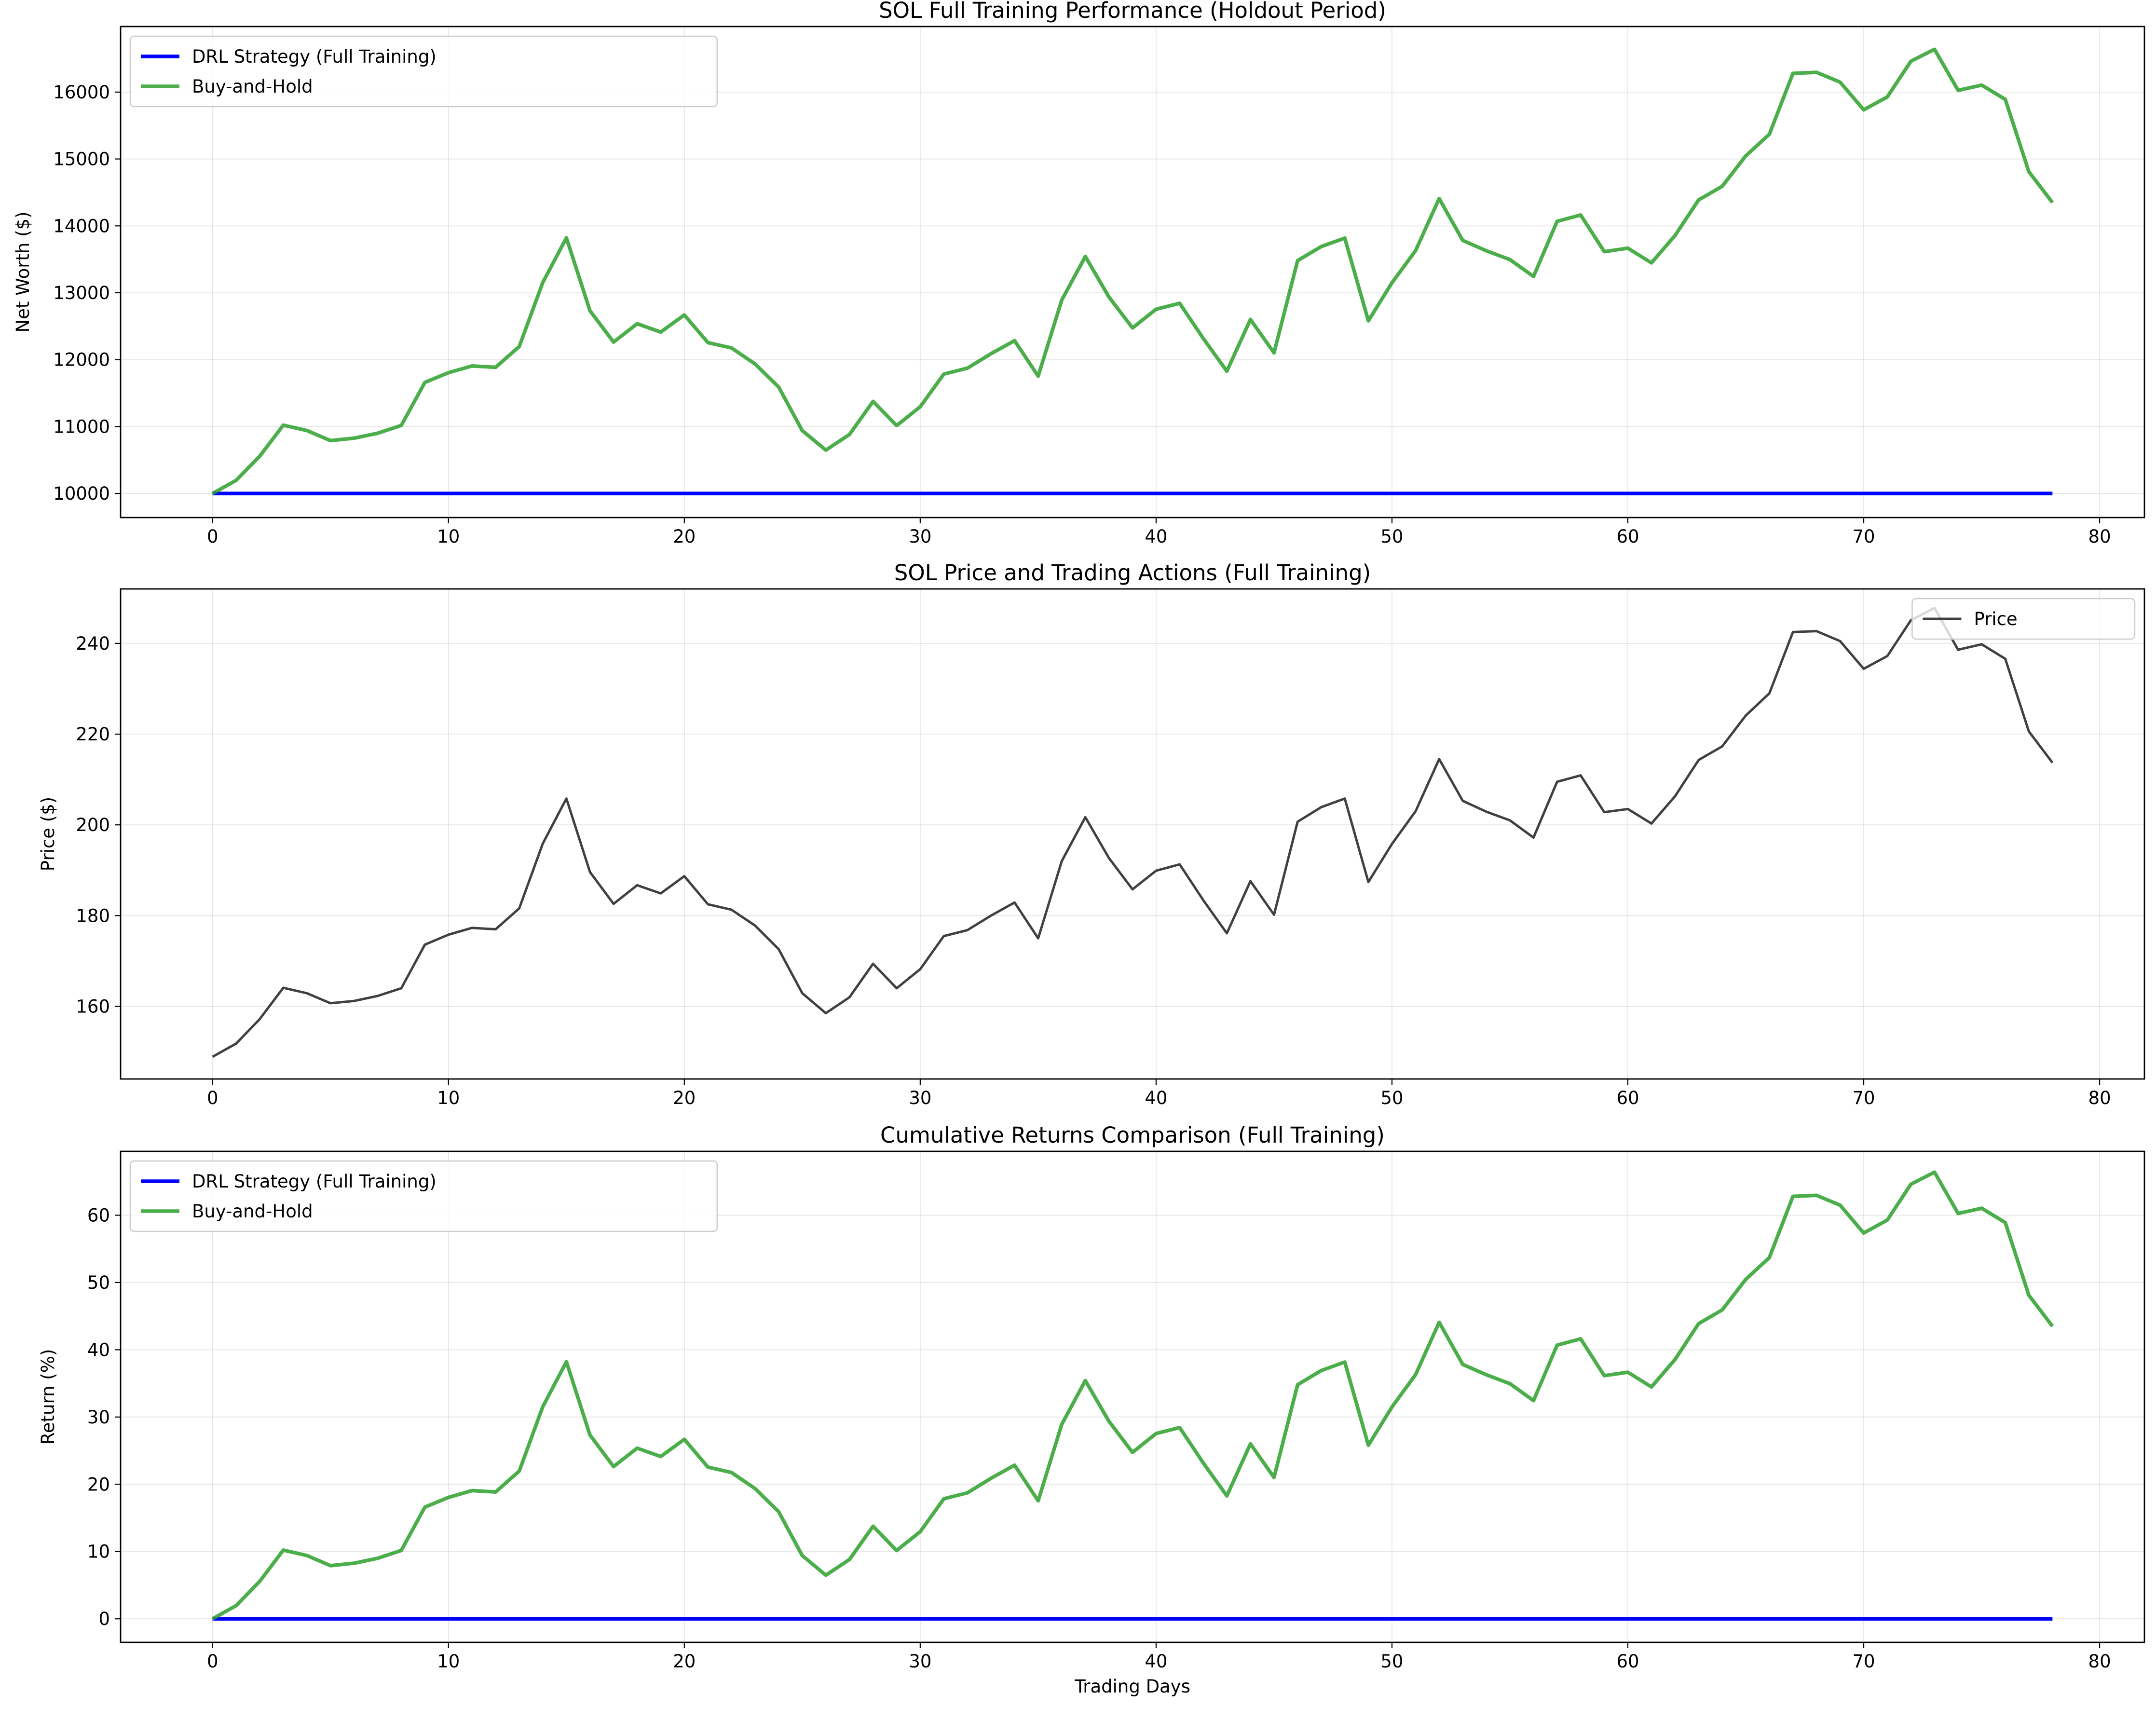  Describe the element at coordinates (48, 1397) in the screenshot. I see `y-axis-label: Return (%)` at that location.